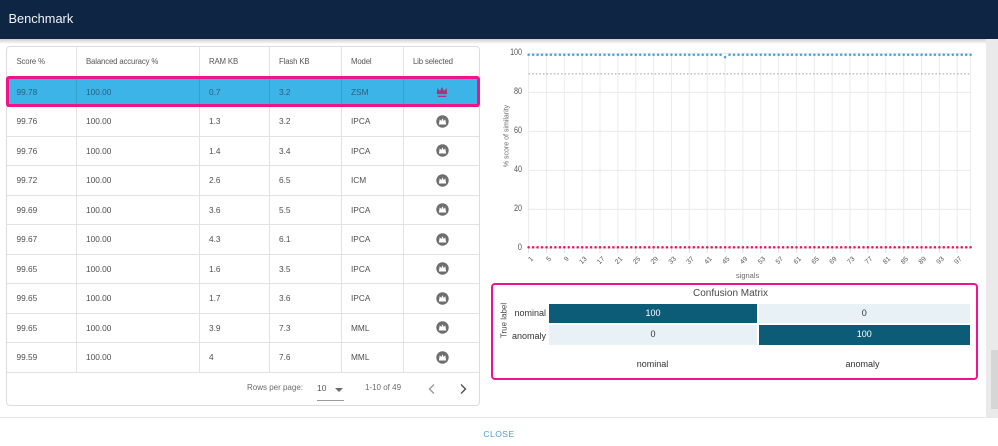 The image size is (998, 446). Describe the element at coordinates (869, 261) in the screenshot. I see `svg-text: 77` at that location.